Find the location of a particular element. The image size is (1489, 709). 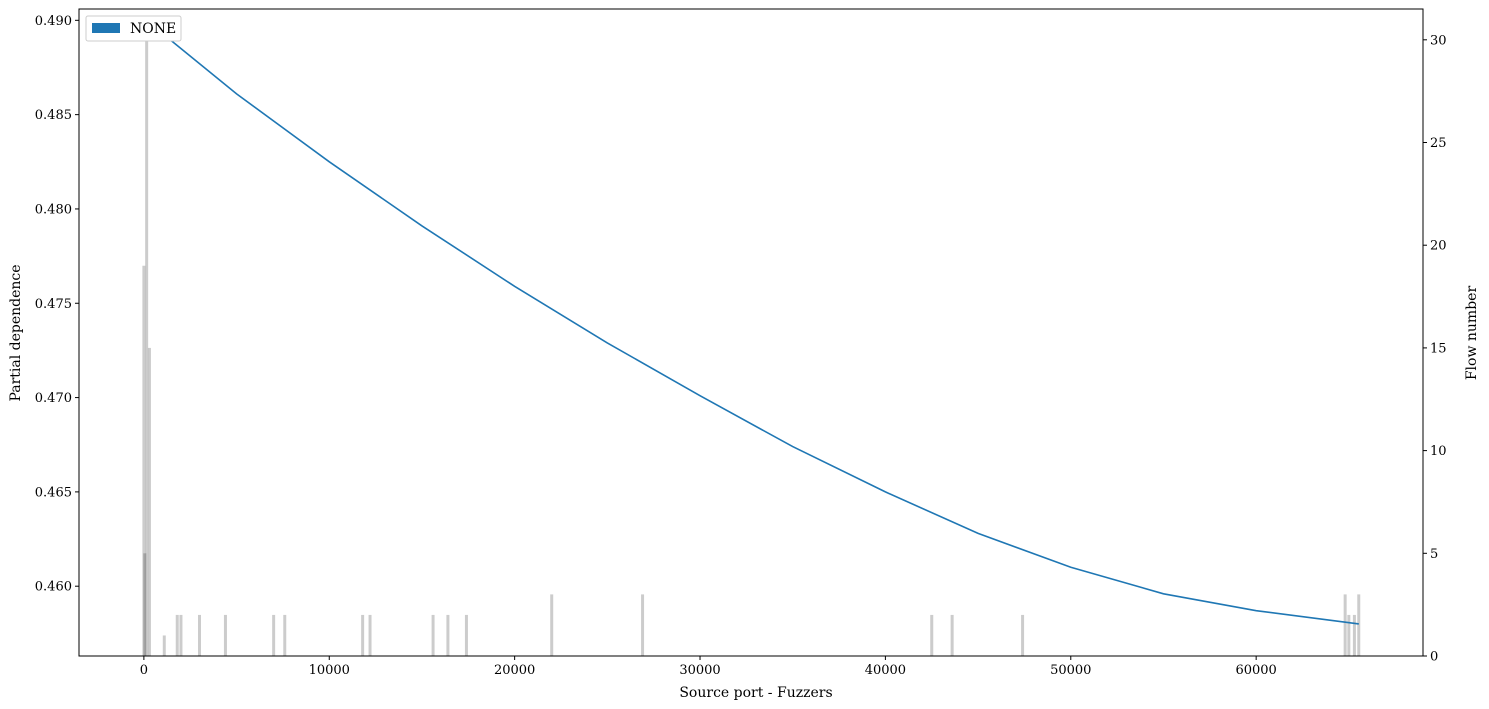

y-tick-label: 0.465 is located at coordinates (53, 492).